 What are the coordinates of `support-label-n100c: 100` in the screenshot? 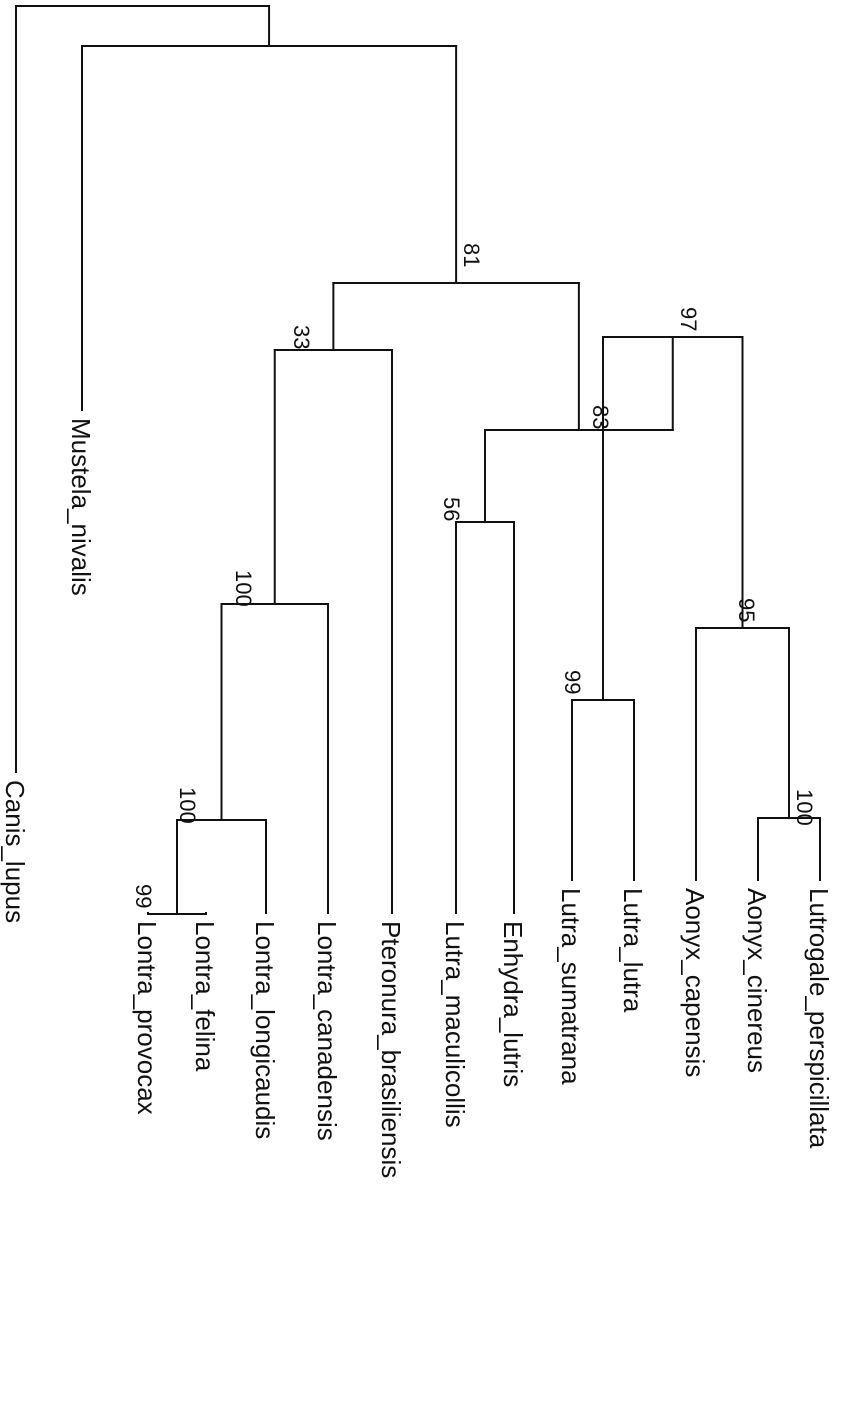 It's located at (804, 807).